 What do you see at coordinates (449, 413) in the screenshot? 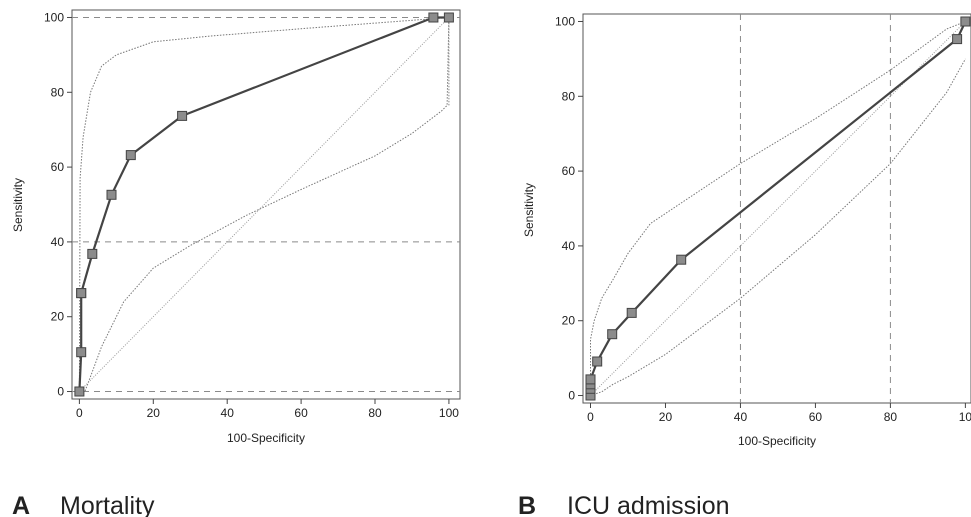
I see `x-tick-label: 100` at bounding box center [449, 413].